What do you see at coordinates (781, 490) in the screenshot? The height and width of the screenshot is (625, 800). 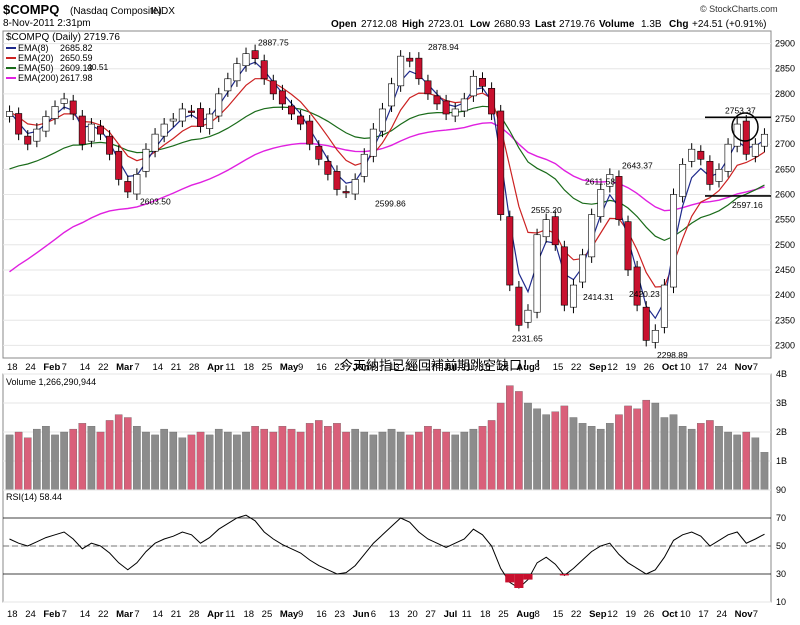 I see `rsi-tick-label: 90` at bounding box center [781, 490].